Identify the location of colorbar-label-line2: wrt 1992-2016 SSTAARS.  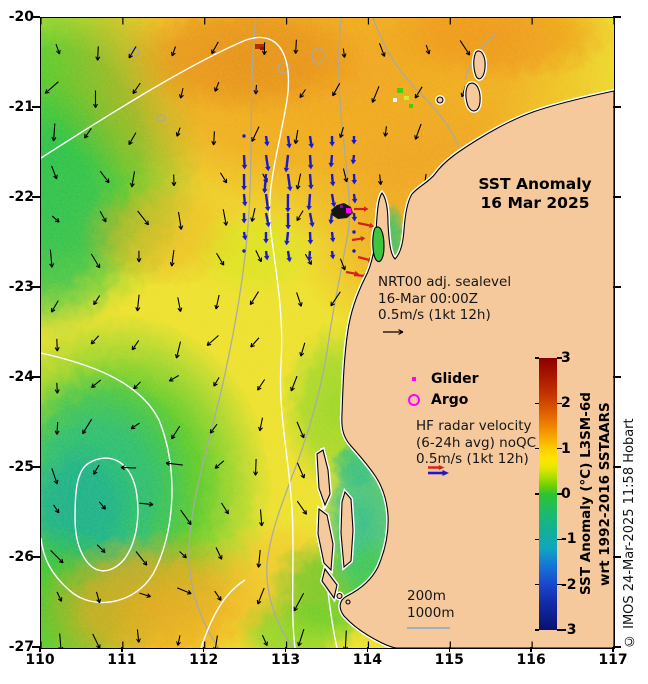
(605, 494).